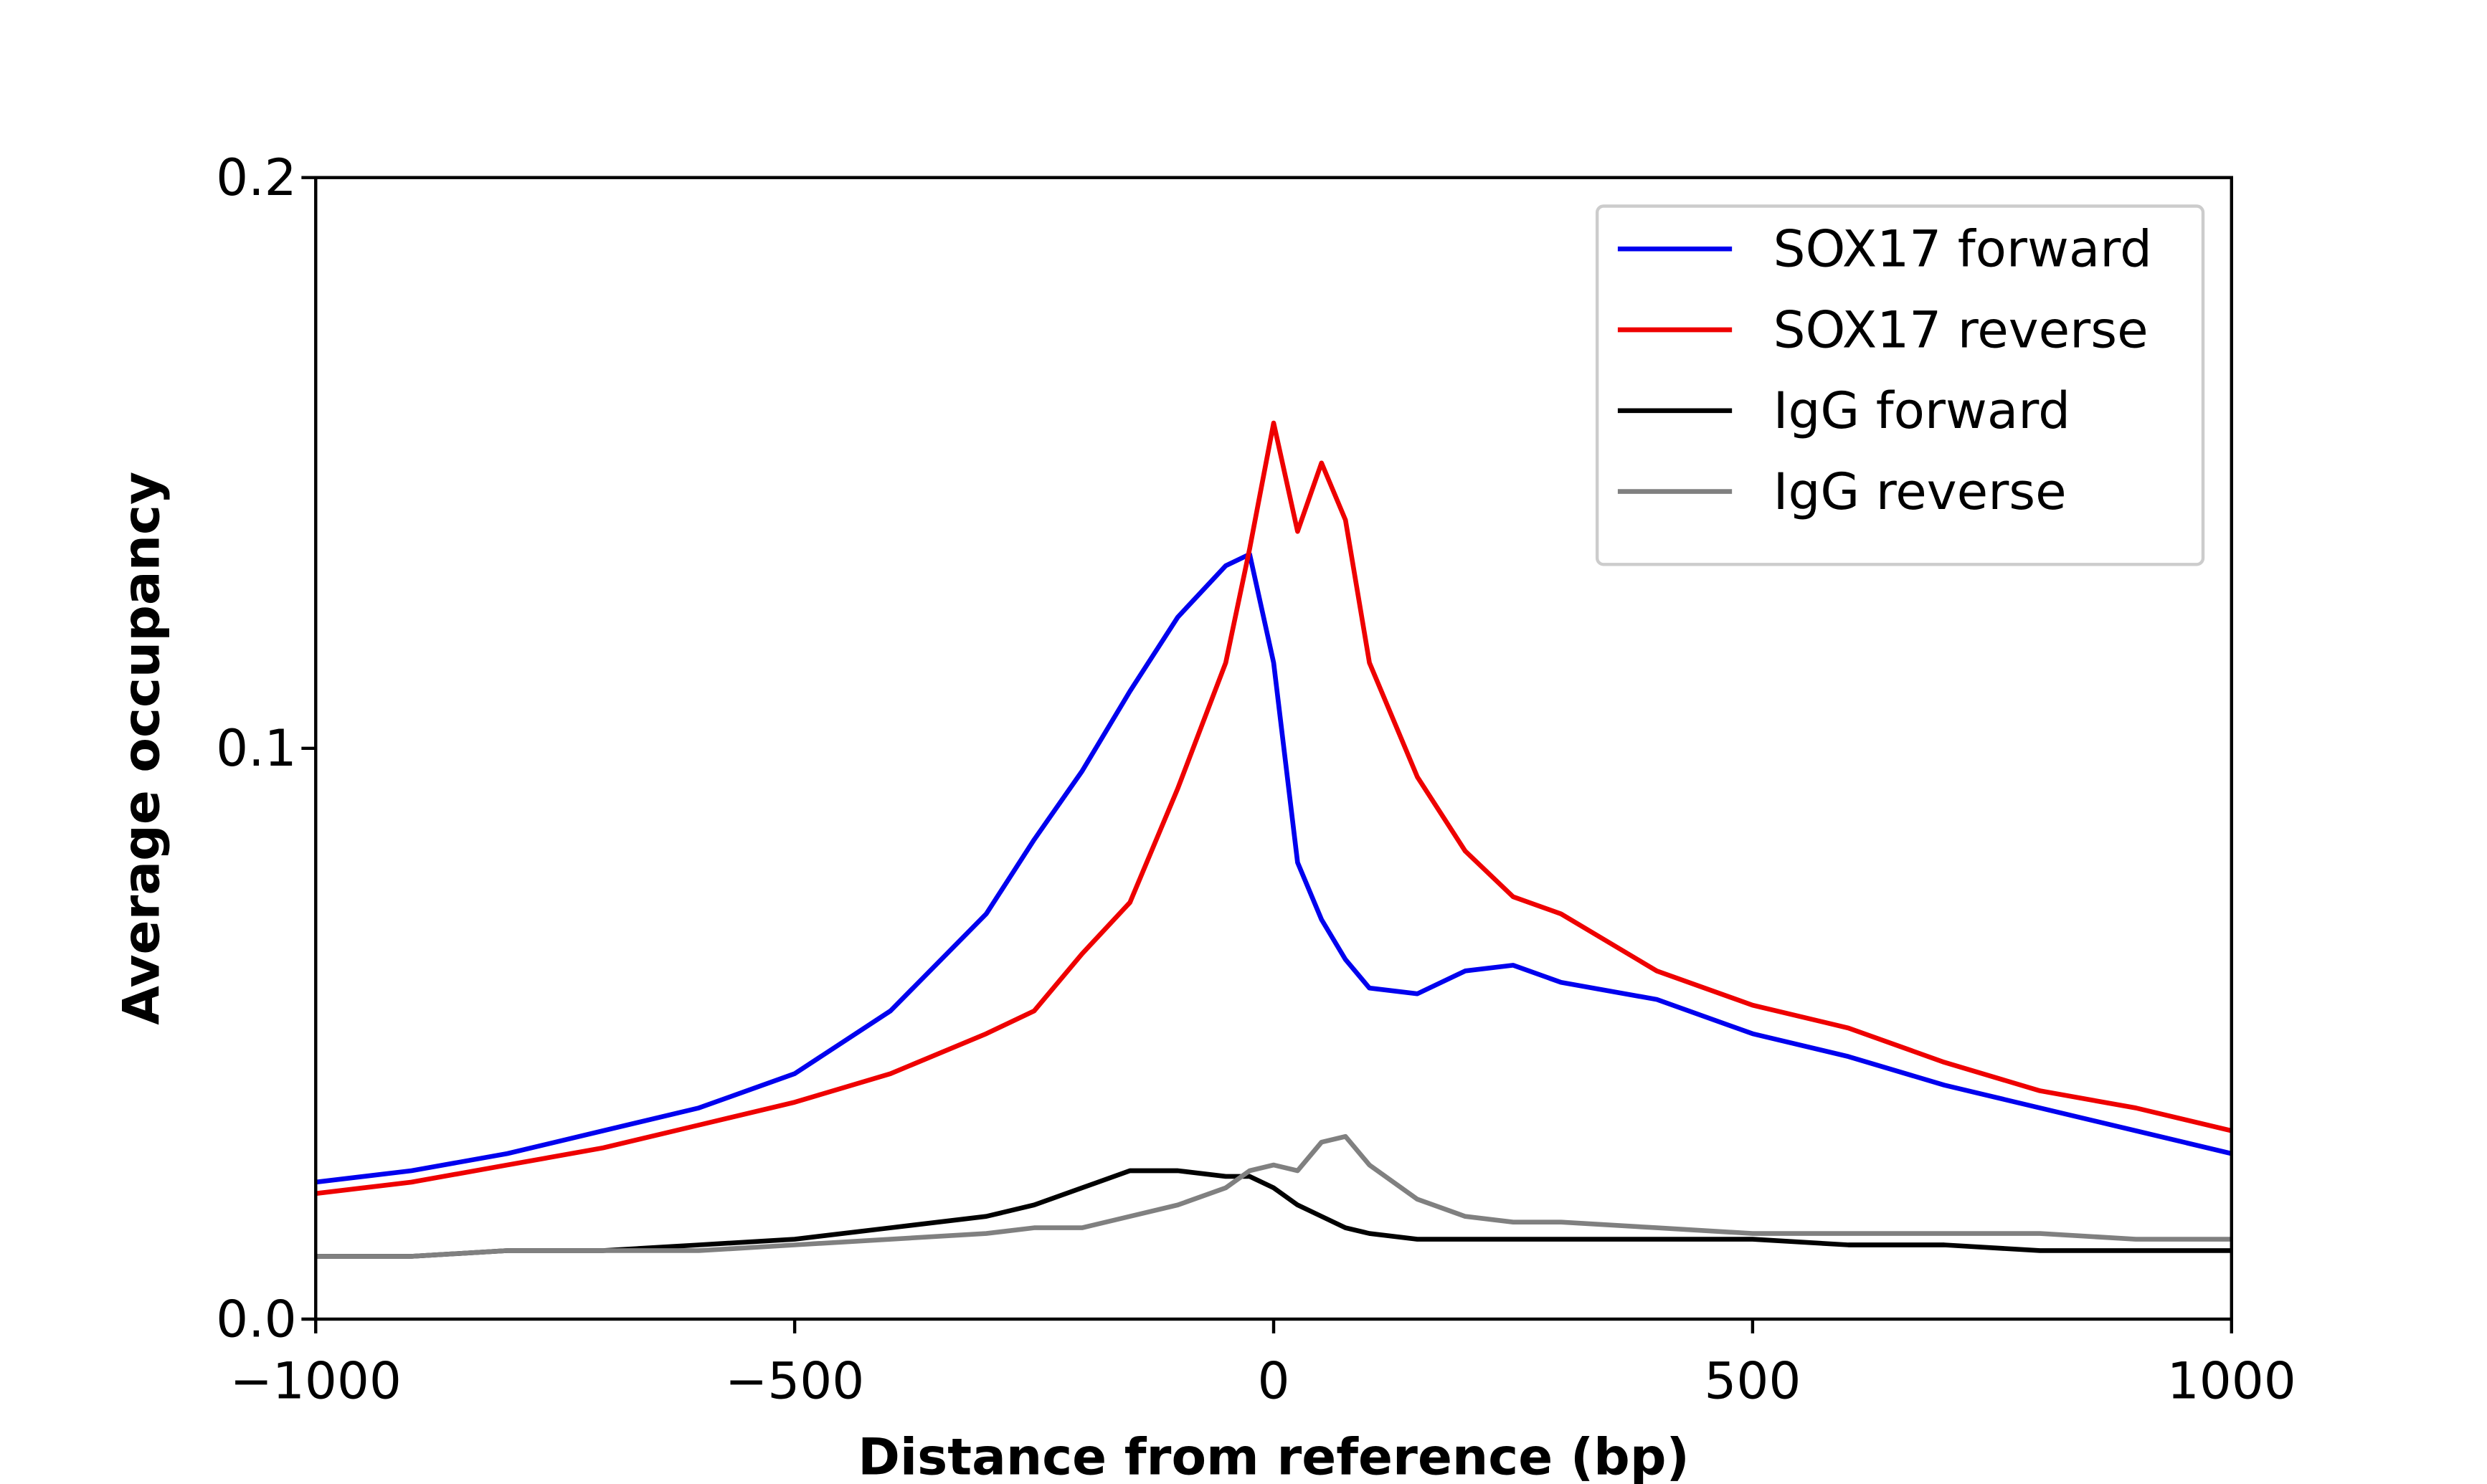  What do you see at coordinates (1274, 1456) in the screenshot?
I see `x-axis-label: Distance from reference (bp)` at bounding box center [1274, 1456].